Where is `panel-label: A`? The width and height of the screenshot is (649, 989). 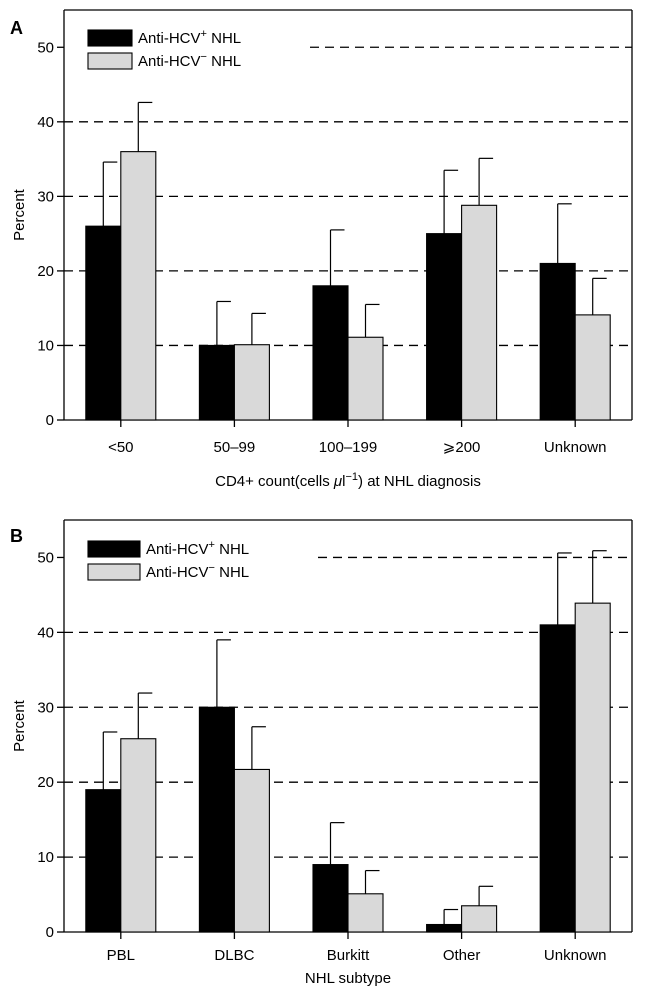 panel-label: A is located at coordinates (16, 28).